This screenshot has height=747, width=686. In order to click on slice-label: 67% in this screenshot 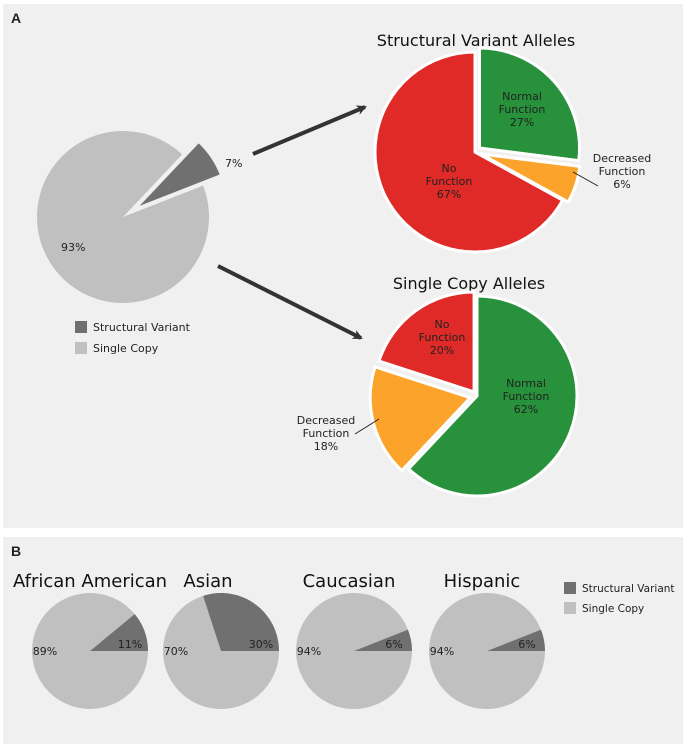, I will do `click(449, 194)`.